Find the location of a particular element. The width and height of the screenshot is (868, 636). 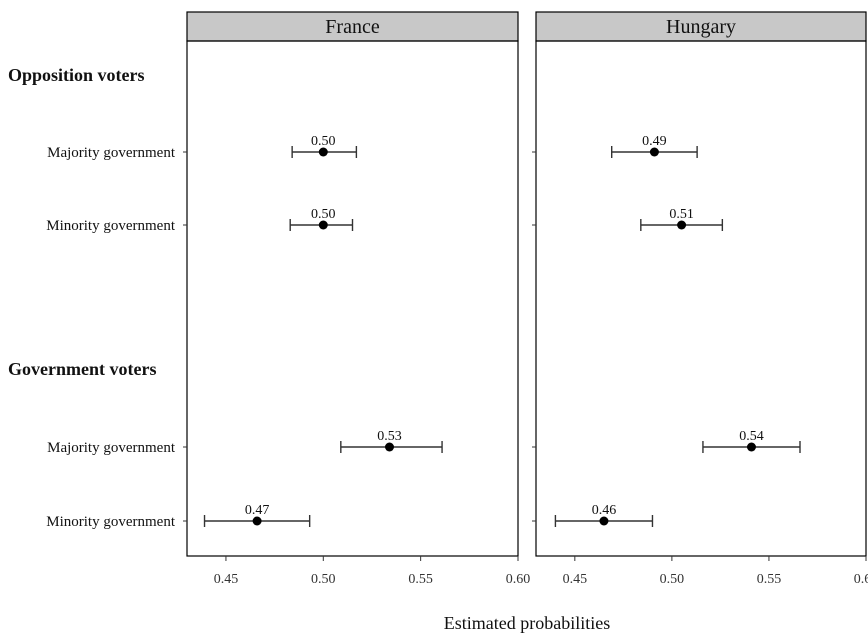

panel-strip-hungary is located at coordinates (701, 26).